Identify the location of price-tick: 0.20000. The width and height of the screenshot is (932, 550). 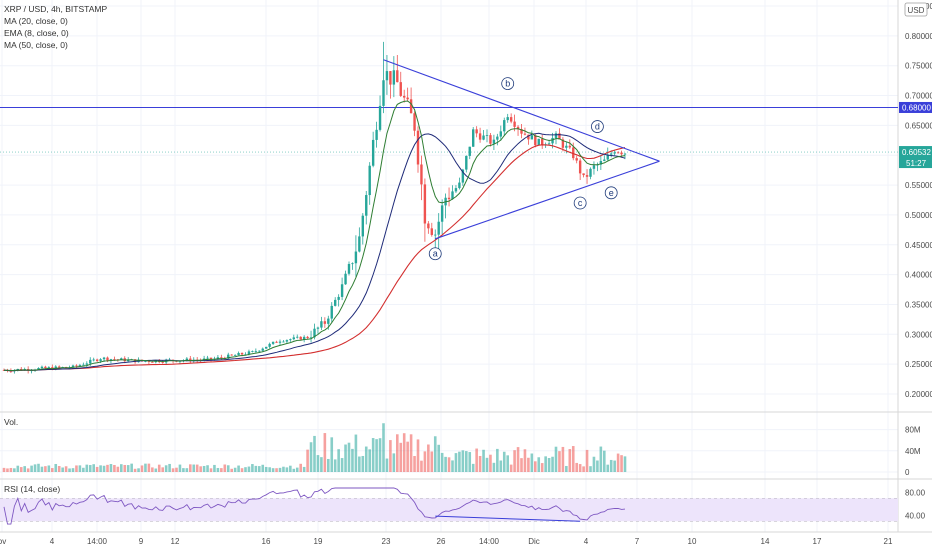
(918, 394).